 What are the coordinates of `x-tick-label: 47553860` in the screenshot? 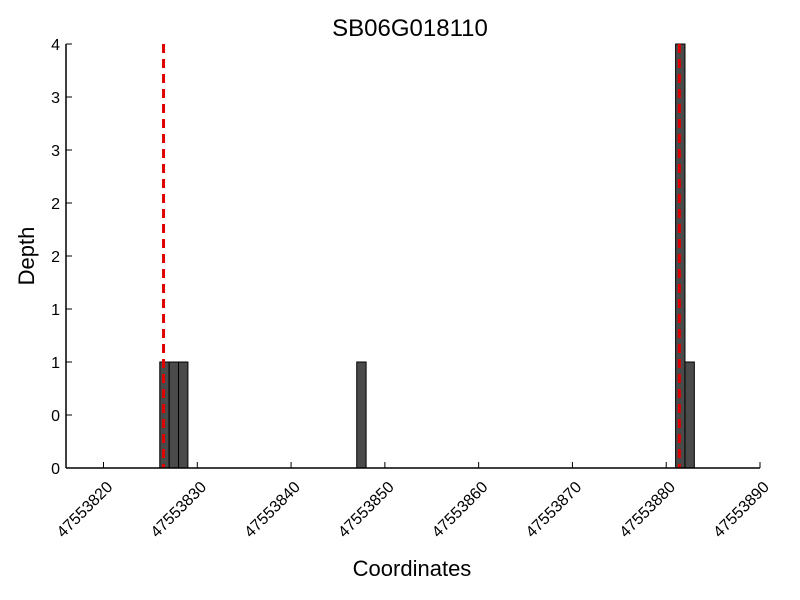 It's located at (460, 510).